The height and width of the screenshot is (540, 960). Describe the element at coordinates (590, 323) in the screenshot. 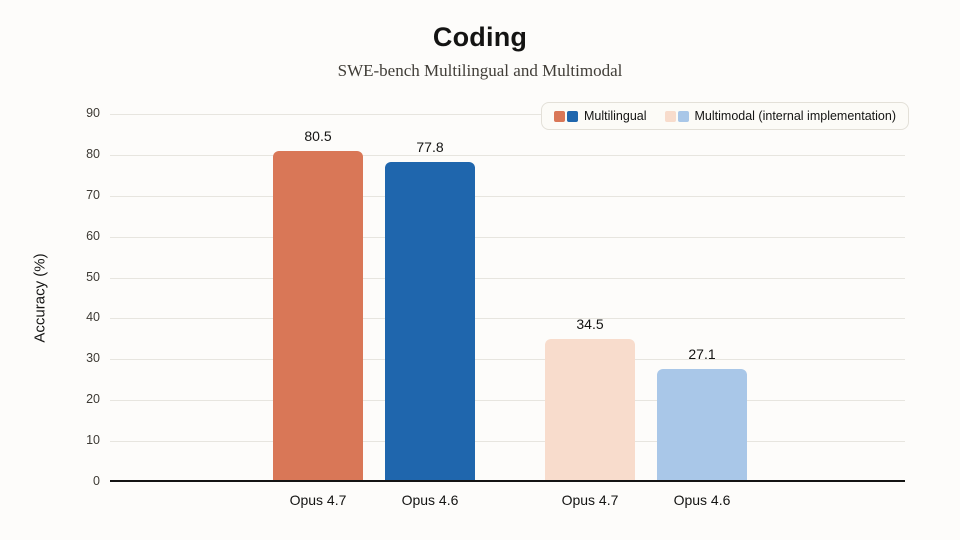

I see `bar-value-label: 34.5` at that location.